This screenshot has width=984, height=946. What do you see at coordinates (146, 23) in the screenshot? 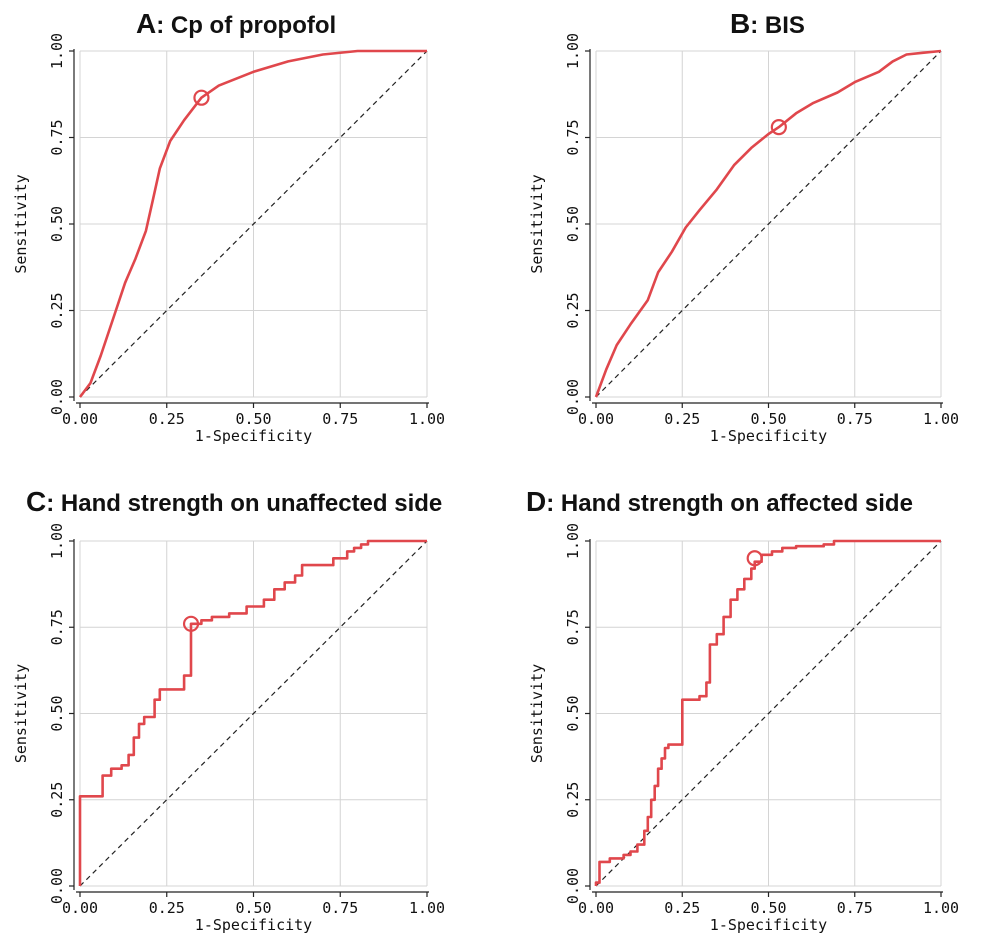
I see `panel-letter: A` at bounding box center [146, 23].